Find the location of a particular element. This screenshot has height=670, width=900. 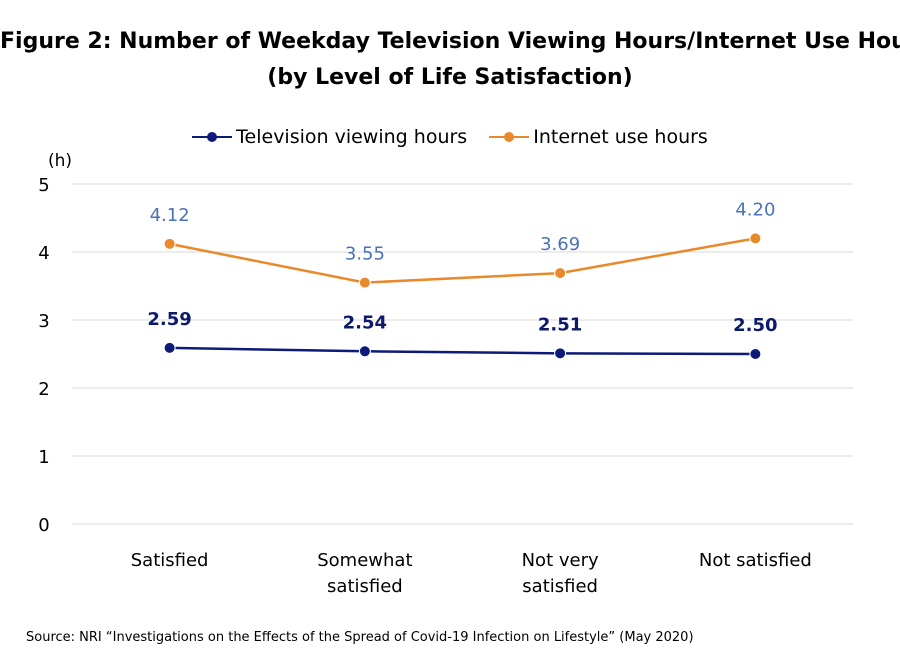

series-line-television is located at coordinates (462, 351).